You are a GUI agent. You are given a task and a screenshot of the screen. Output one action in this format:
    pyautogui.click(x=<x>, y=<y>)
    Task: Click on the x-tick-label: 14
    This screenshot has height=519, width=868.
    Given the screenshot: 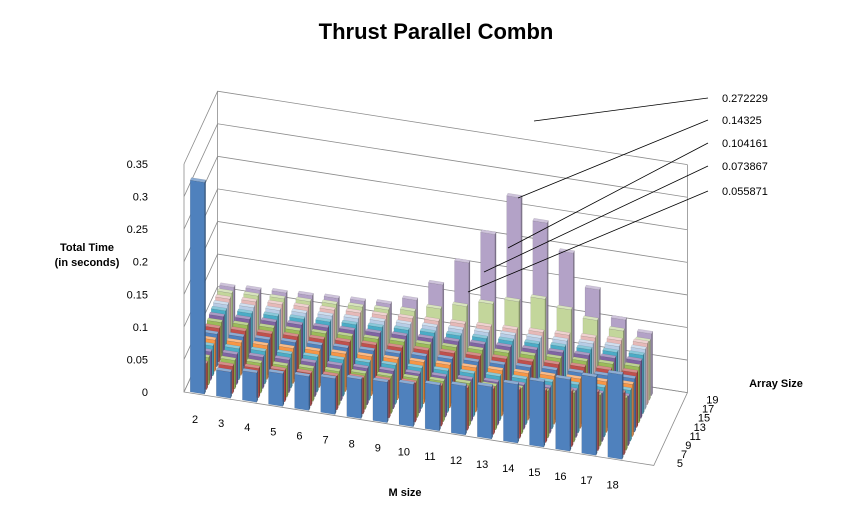 What is the action you would take?
    pyautogui.click(x=508, y=469)
    